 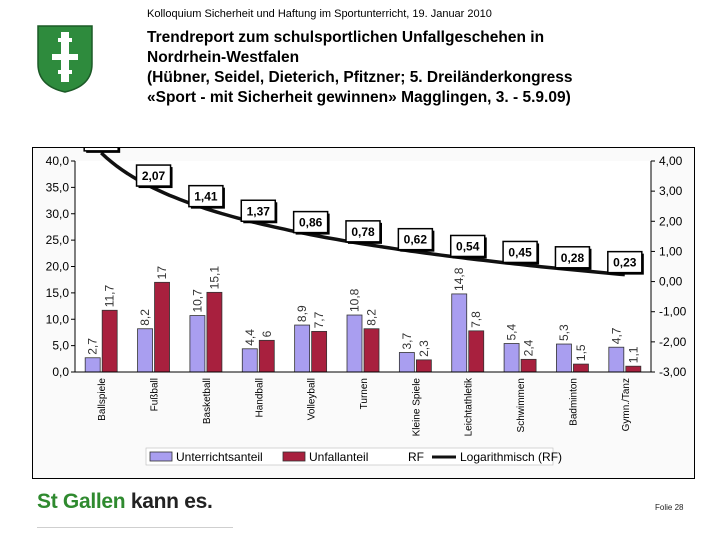 What do you see at coordinates (476, 319) in the screenshot?
I see `bar-label-unfallanteil: 7,8` at bounding box center [476, 319].